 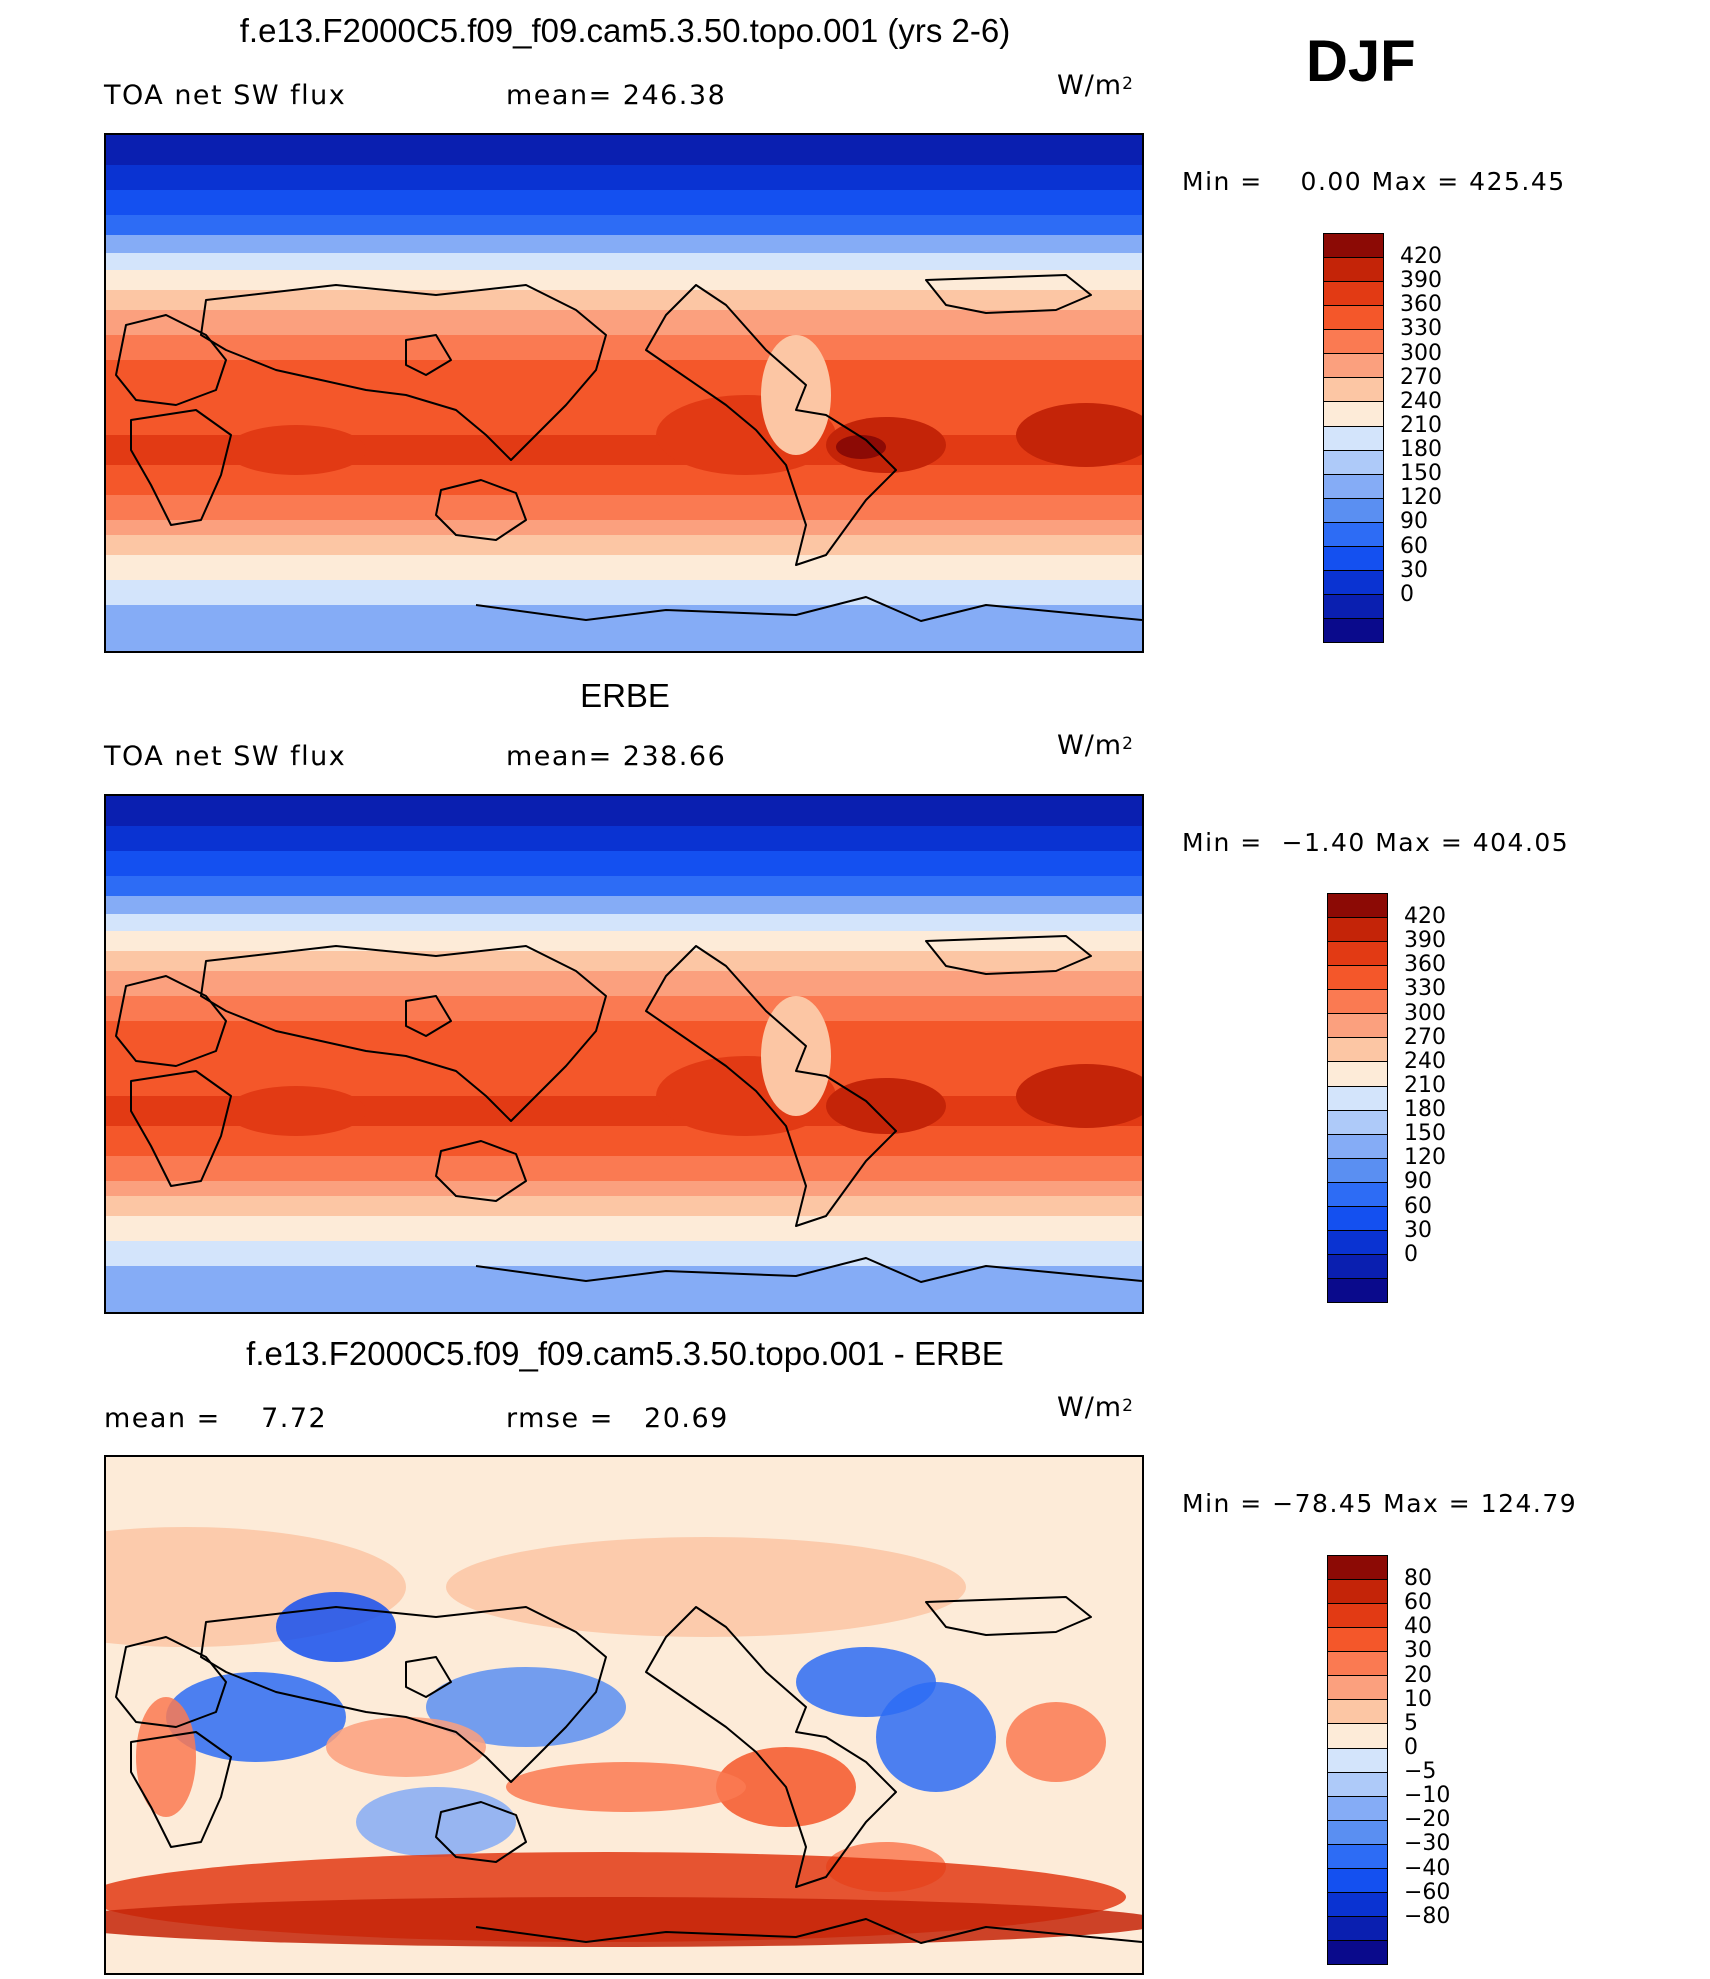 What do you see at coordinates (1427, 1916) in the screenshot?
I see `colorbar-tick-label: −80` at bounding box center [1427, 1916].